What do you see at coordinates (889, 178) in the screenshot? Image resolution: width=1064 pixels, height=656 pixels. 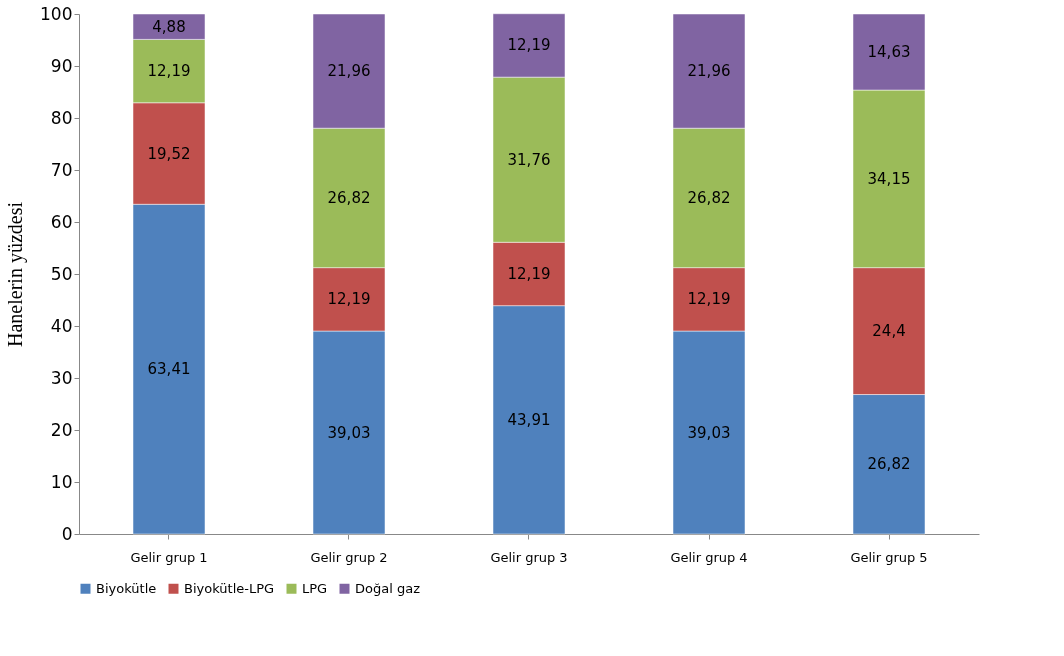 I see `data-label: 34,15` at bounding box center [889, 178].